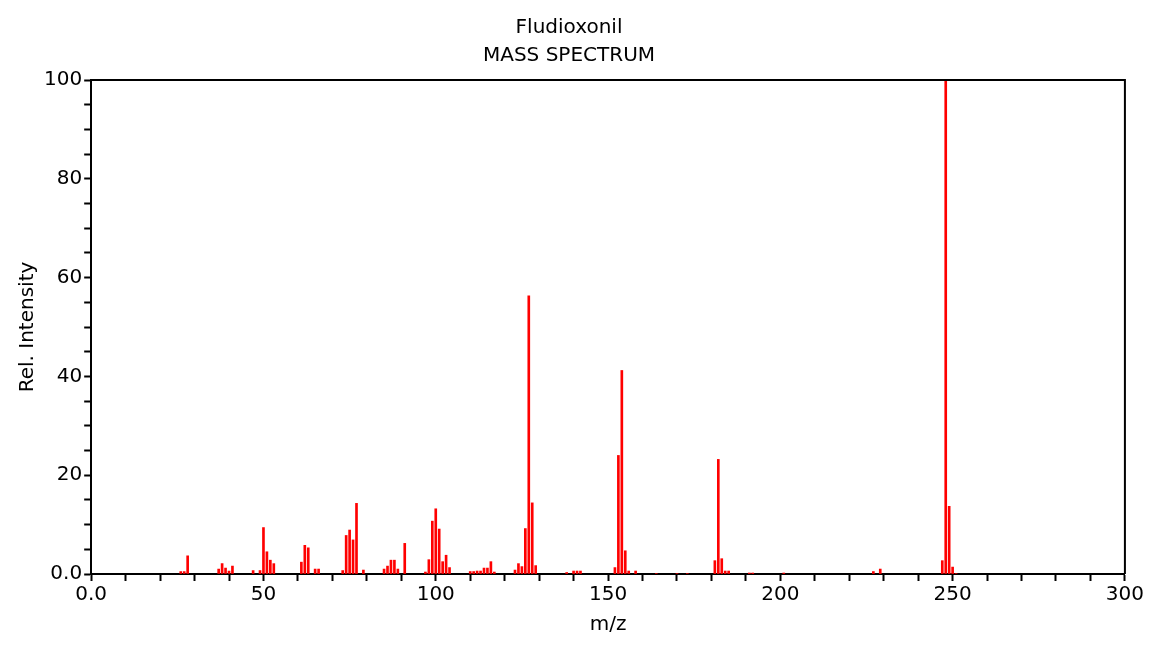 The height and width of the screenshot is (647, 1154). Describe the element at coordinates (569, 26) in the screenshot. I see `chart-title: Fludioxonil` at that location.